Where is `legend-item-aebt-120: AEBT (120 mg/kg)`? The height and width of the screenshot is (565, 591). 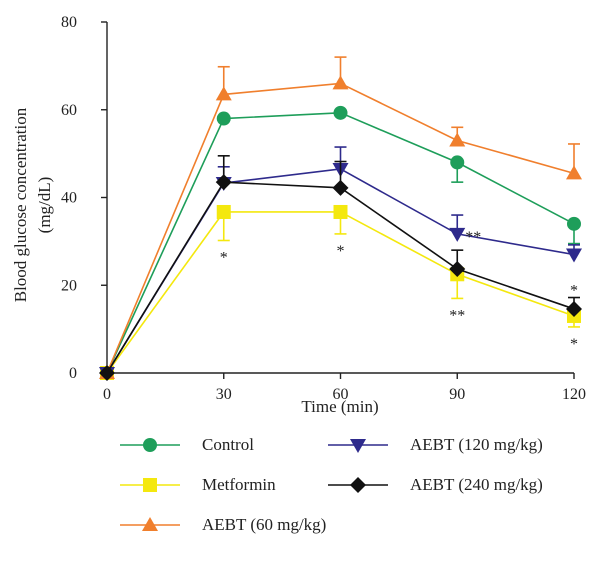
legend-item-aebt-120: AEBT (120 mg/kg) is located at coordinates (435, 445).